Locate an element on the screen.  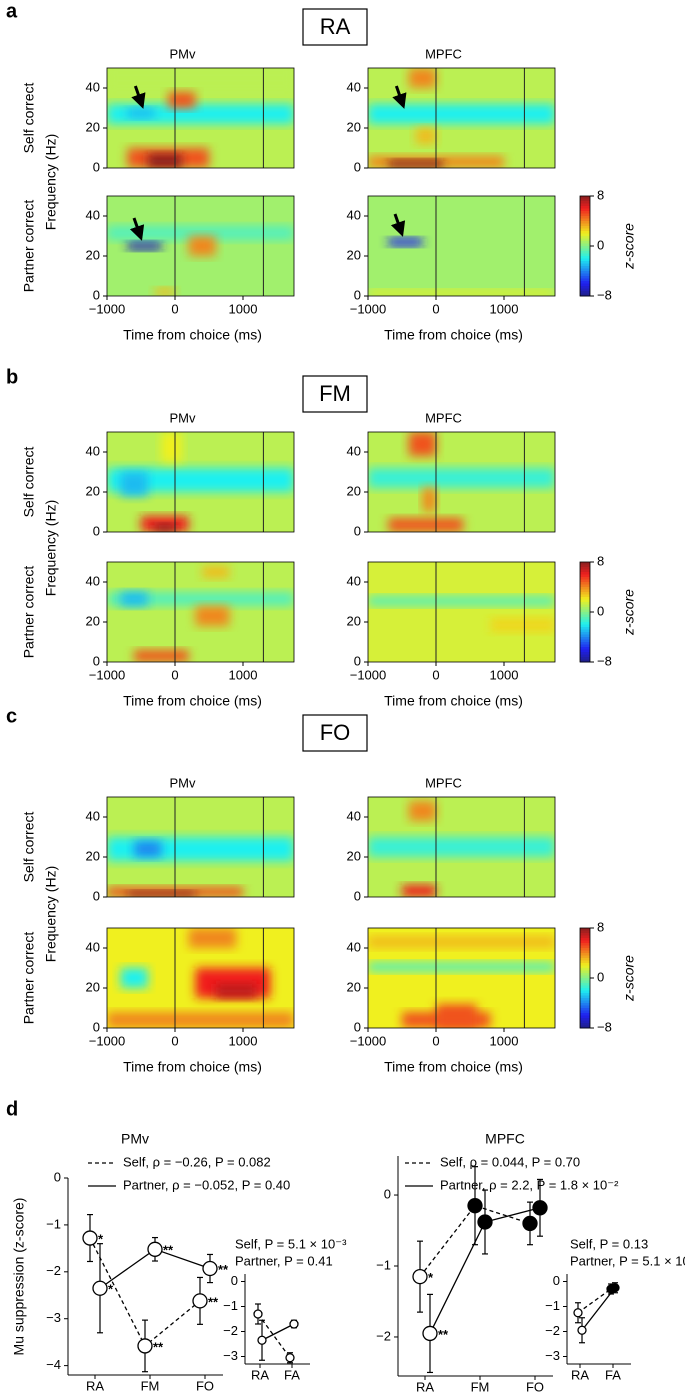
x-tick-label: −1000 is located at coordinates (368, 674).